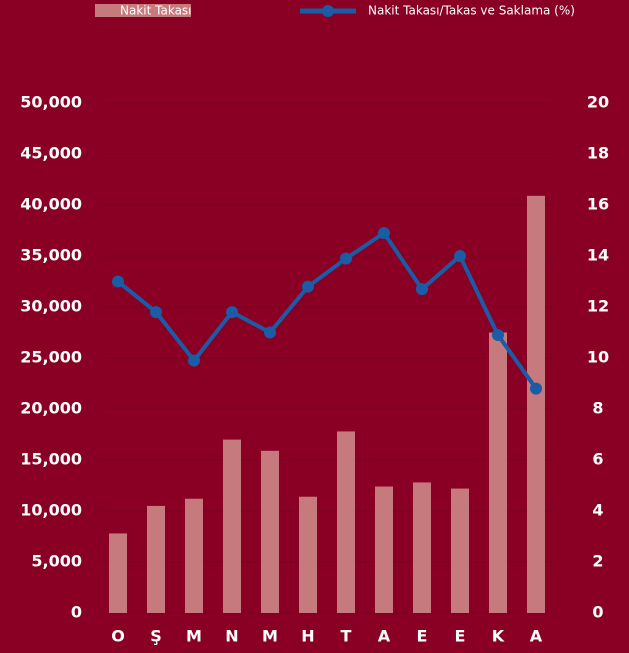  Describe the element at coordinates (598, 255) in the screenshot. I see `y2-tick-label: 14` at that location.